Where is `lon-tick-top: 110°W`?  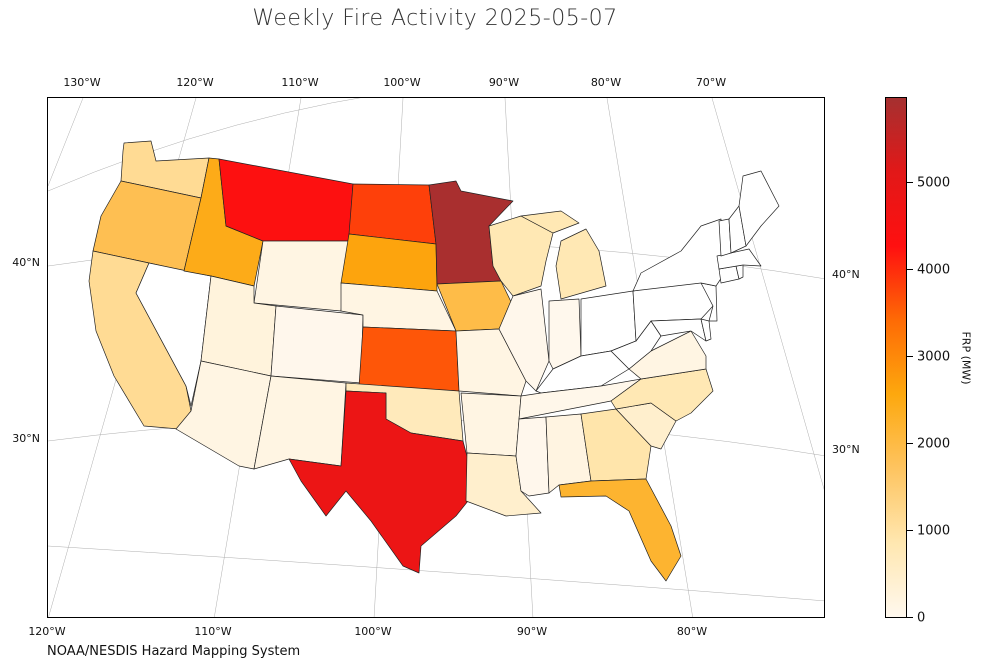 lon-tick-top: 110°W is located at coordinates (300, 82).